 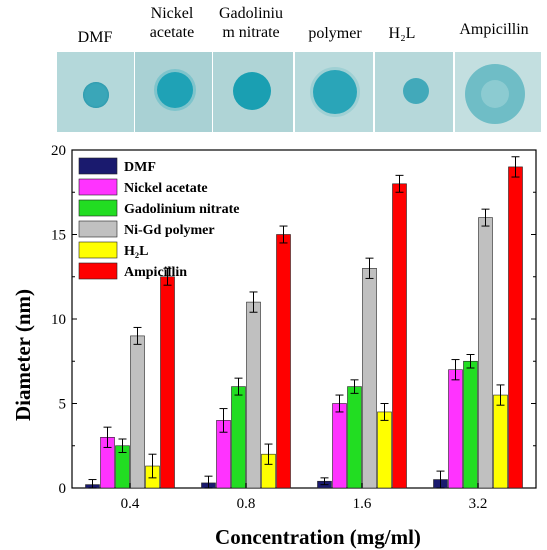 I want to click on bar-h2l-1.6, so click(x=384, y=450).